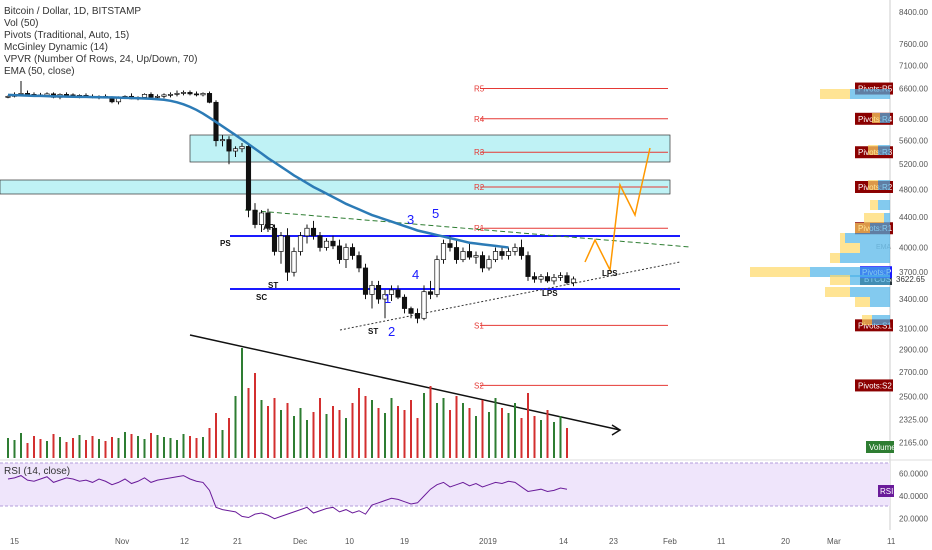  What do you see at coordinates (875, 385) in the screenshot?
I see `pivot-tag-text-s2: Pivots:S2` at bounding box center [875, 385].